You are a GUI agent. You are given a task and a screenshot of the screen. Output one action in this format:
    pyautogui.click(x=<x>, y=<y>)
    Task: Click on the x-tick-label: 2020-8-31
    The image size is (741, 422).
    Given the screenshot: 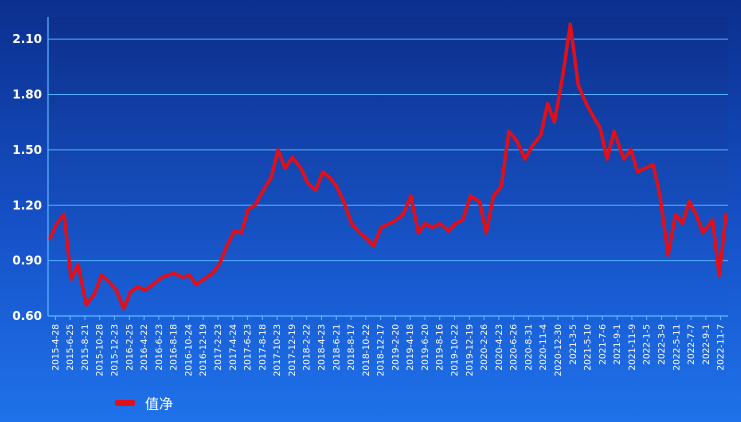 What is the action you would take?
    pyautogui.click(x=529, y=347)
    